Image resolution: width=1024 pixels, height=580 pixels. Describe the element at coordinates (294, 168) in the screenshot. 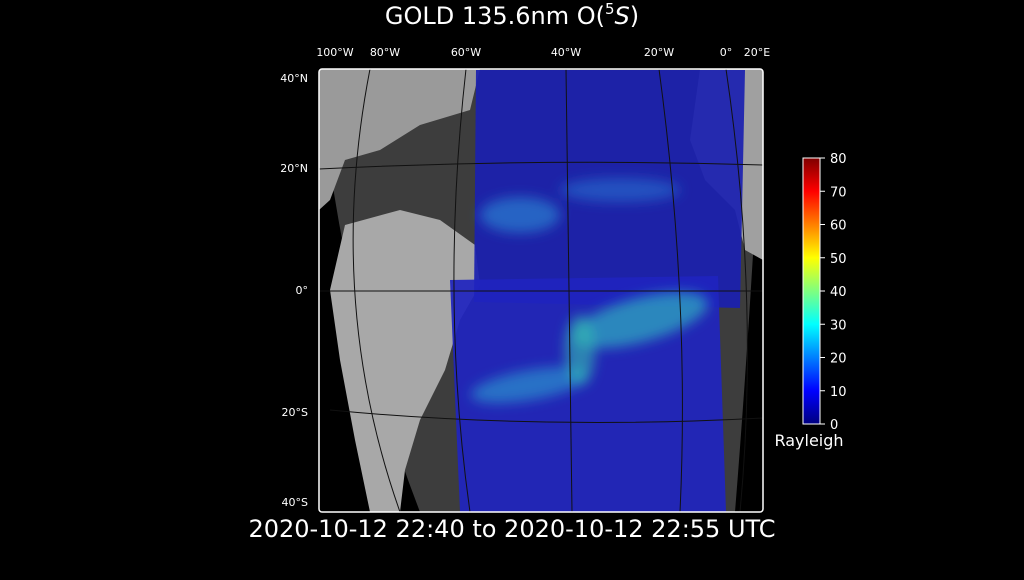

I see `lat-label: 20°N` at that location.